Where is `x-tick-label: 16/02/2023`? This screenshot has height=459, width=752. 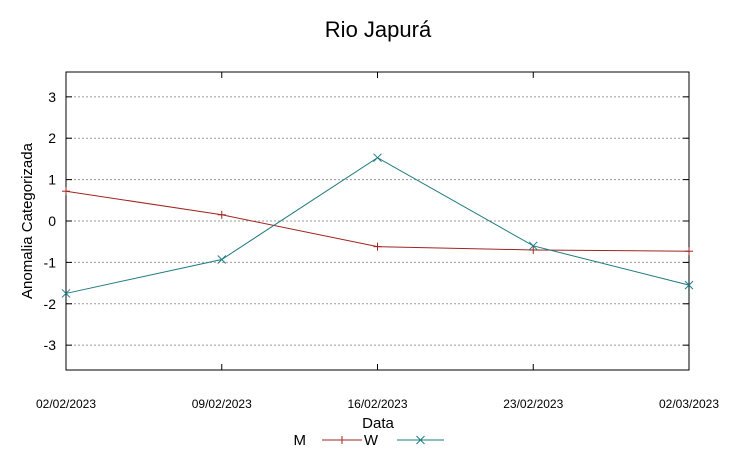 x-tick-label: 16/02/2023 is located at coordinates (377, 404).